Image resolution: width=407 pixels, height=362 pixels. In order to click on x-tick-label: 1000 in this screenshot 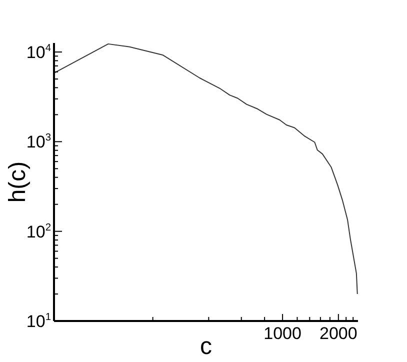, I will do `click(283, 333)`.